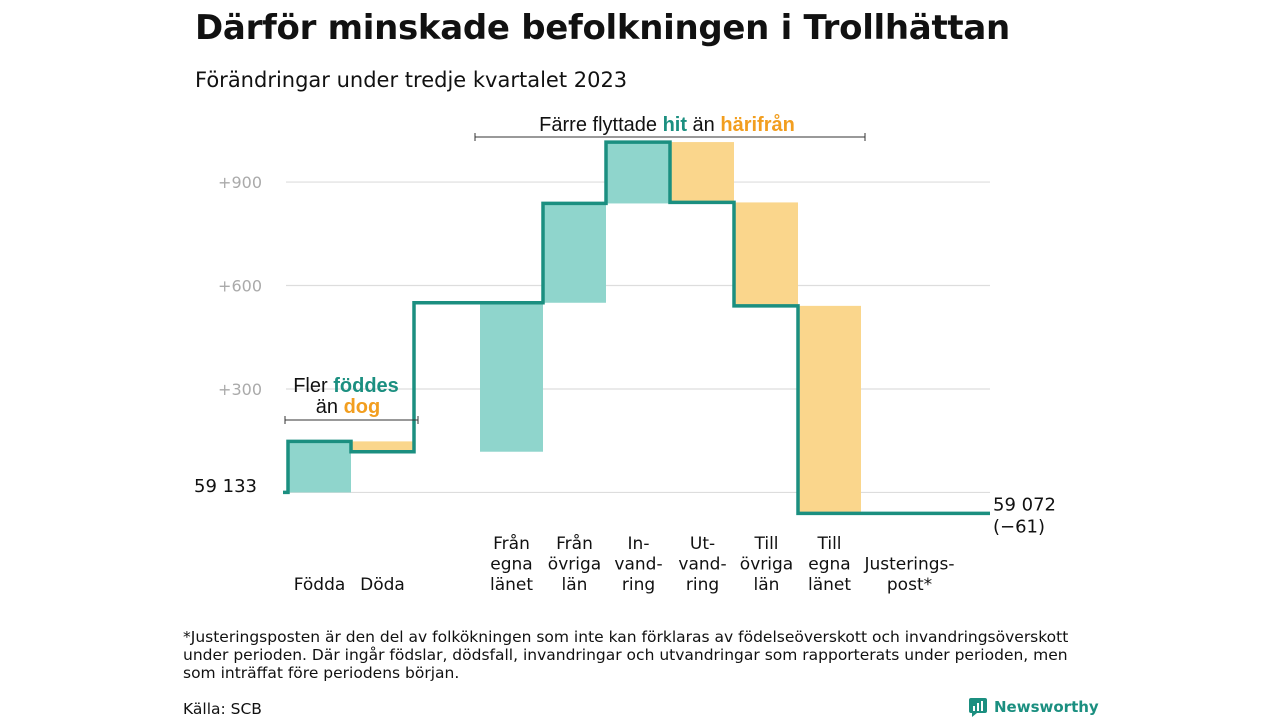  I want to click on moves-annotation-highlight1: hit, so click(675, 125).